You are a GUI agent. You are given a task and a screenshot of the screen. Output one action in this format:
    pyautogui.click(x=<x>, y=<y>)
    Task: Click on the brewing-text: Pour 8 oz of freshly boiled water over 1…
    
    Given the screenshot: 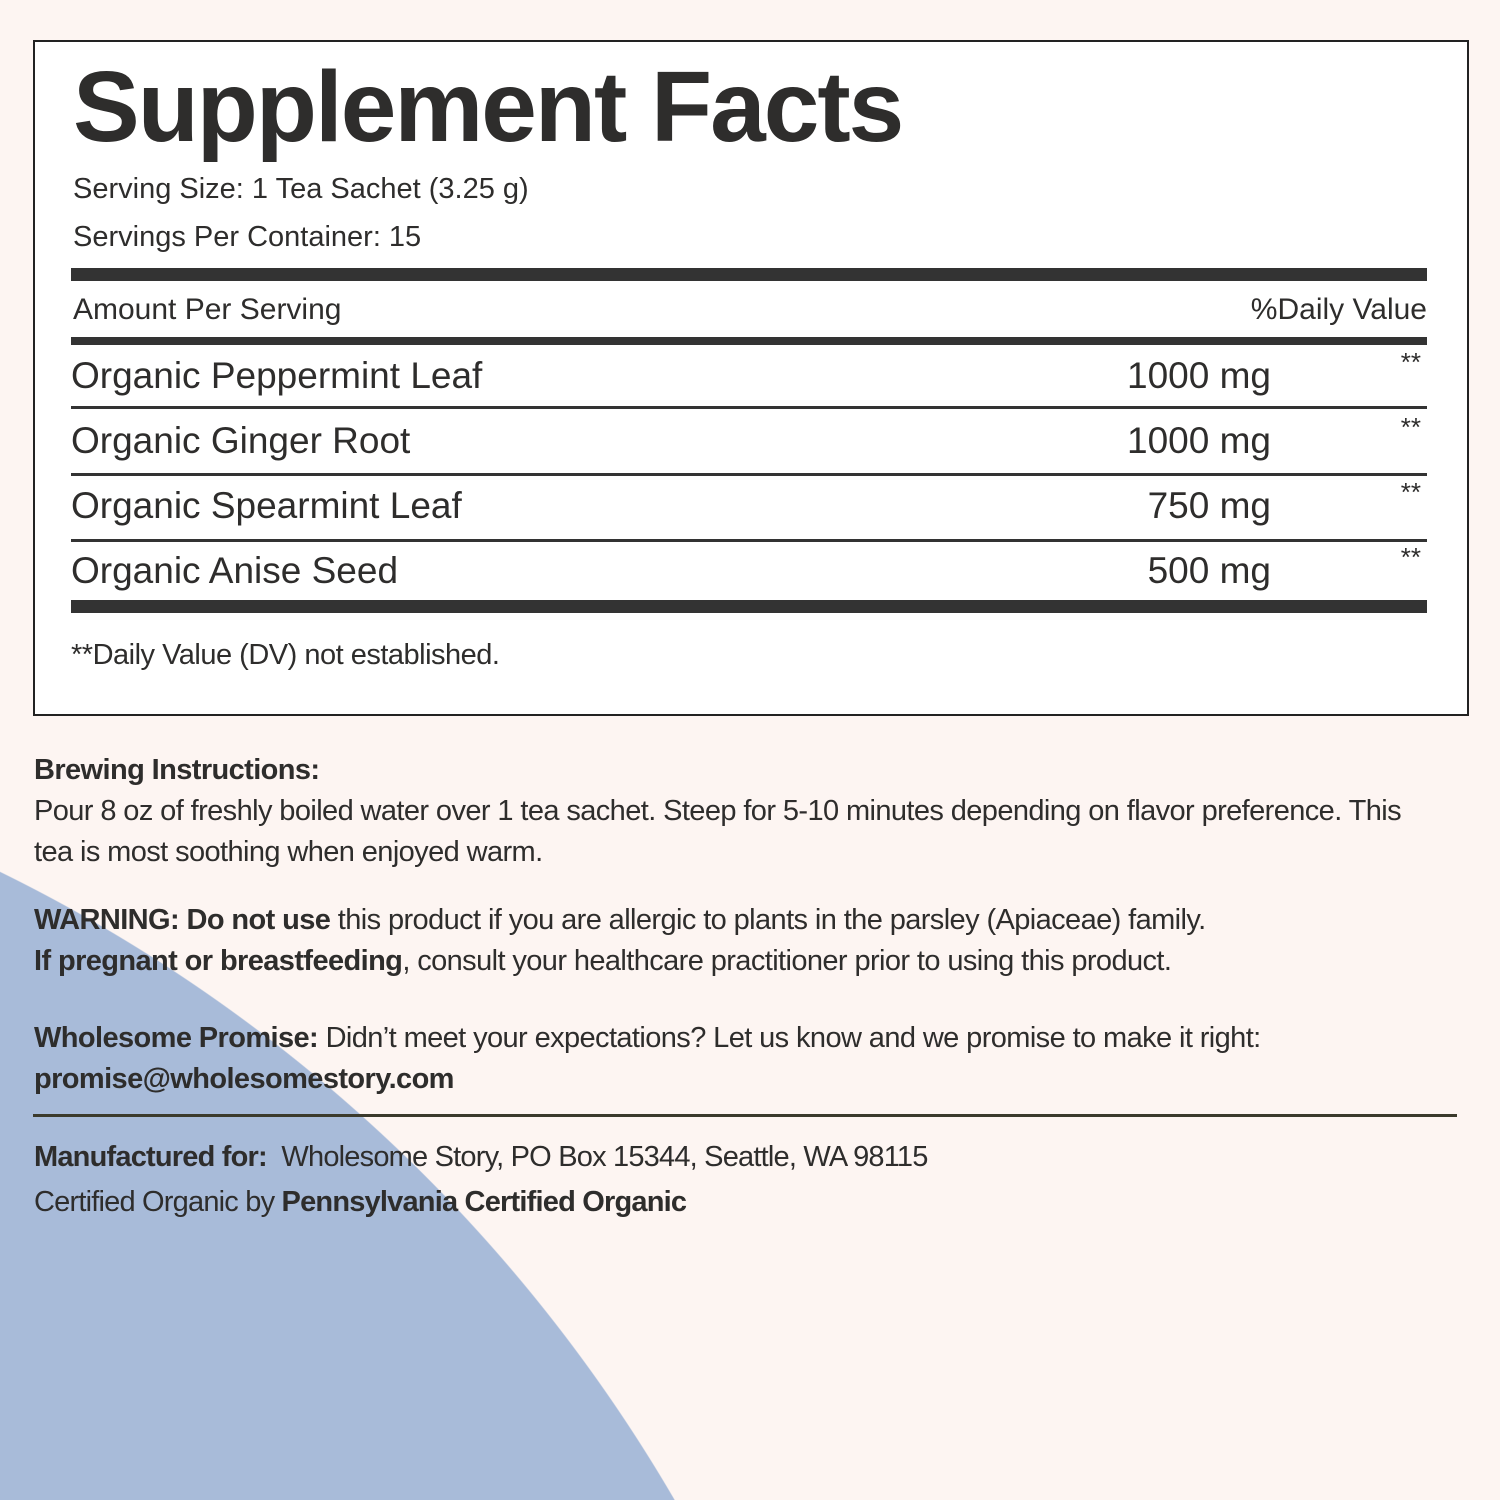 What is the action you would take?
    pyautogui.click(x=718, y=831)
    